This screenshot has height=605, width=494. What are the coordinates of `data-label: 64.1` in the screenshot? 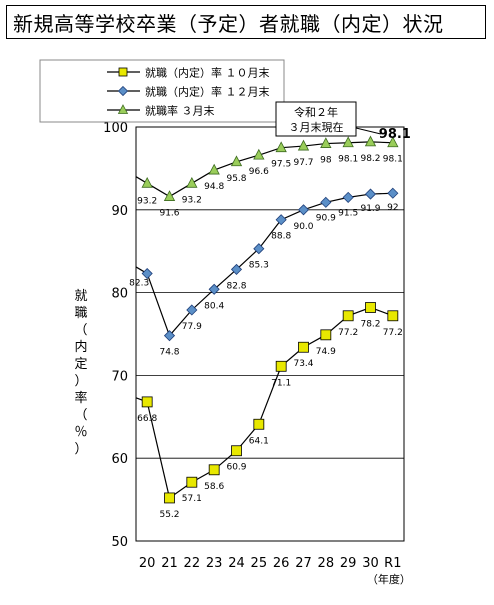 It's located at (259, 441).